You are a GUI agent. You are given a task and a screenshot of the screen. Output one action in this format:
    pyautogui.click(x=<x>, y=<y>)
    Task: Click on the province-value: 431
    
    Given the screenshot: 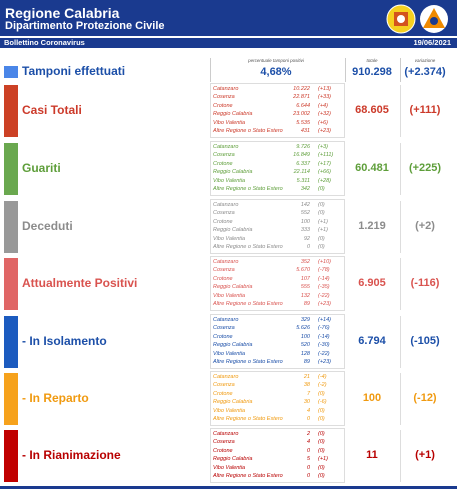 What is the action you would take?
    pyautogui.click(x=305, y=131)
    